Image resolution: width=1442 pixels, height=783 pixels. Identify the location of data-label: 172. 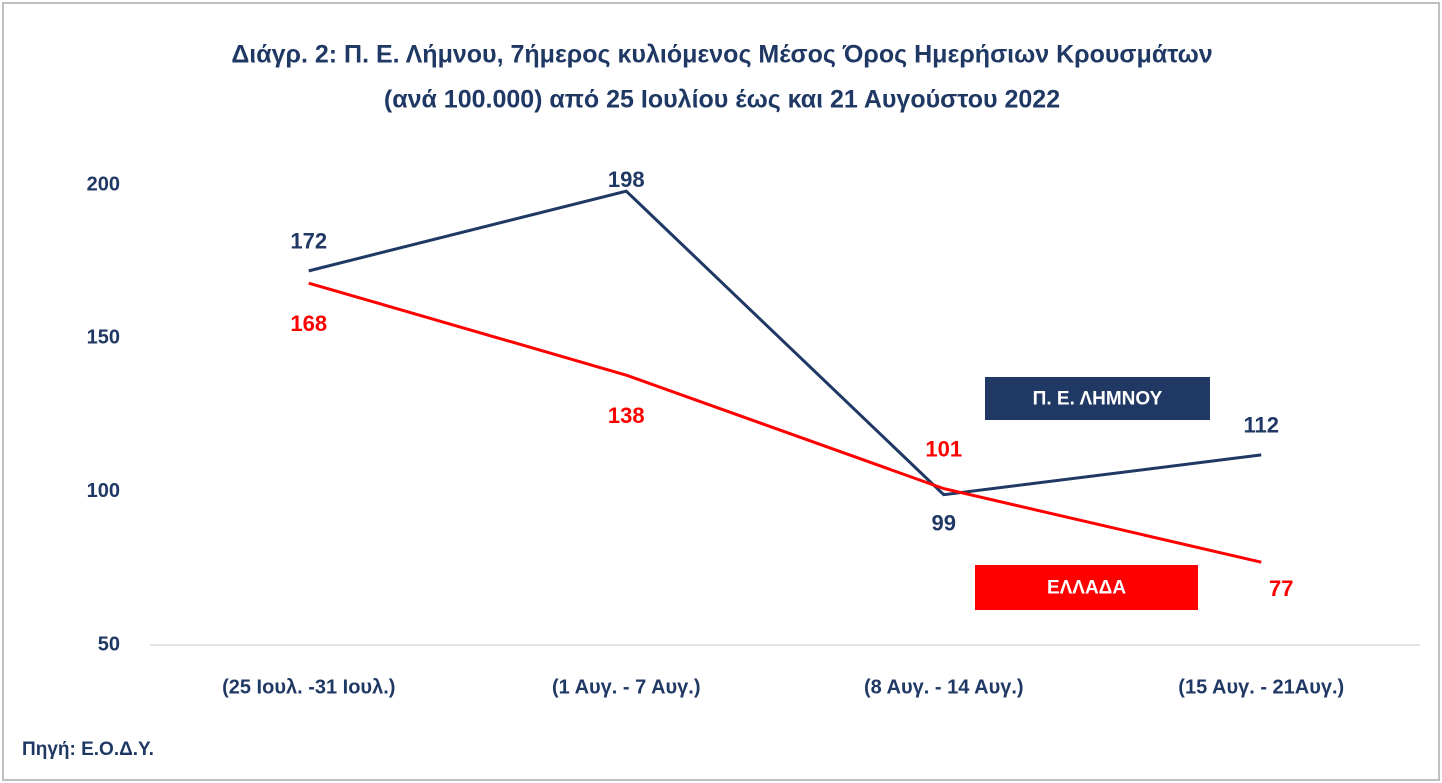
(308, 241).